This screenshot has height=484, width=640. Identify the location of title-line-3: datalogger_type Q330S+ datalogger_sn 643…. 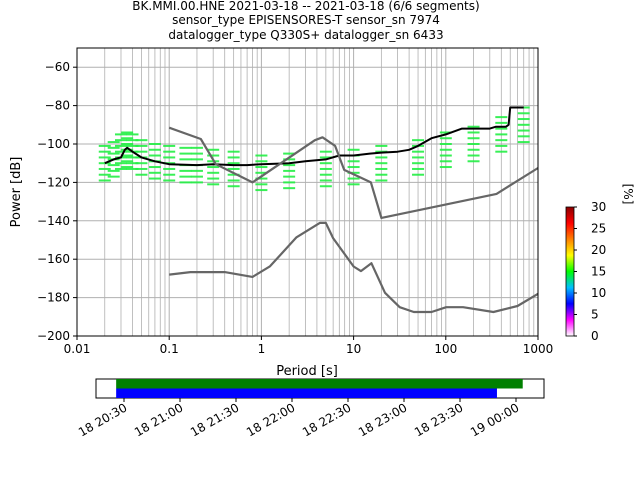
(305, 35).